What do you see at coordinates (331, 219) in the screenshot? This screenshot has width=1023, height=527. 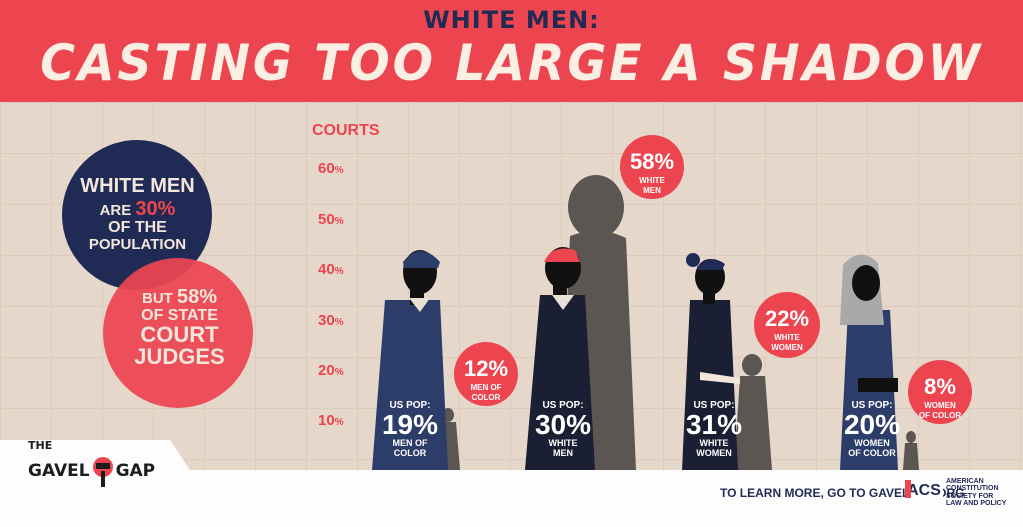 I see `axis-tick: 50%` at bounding box center [331, 219].